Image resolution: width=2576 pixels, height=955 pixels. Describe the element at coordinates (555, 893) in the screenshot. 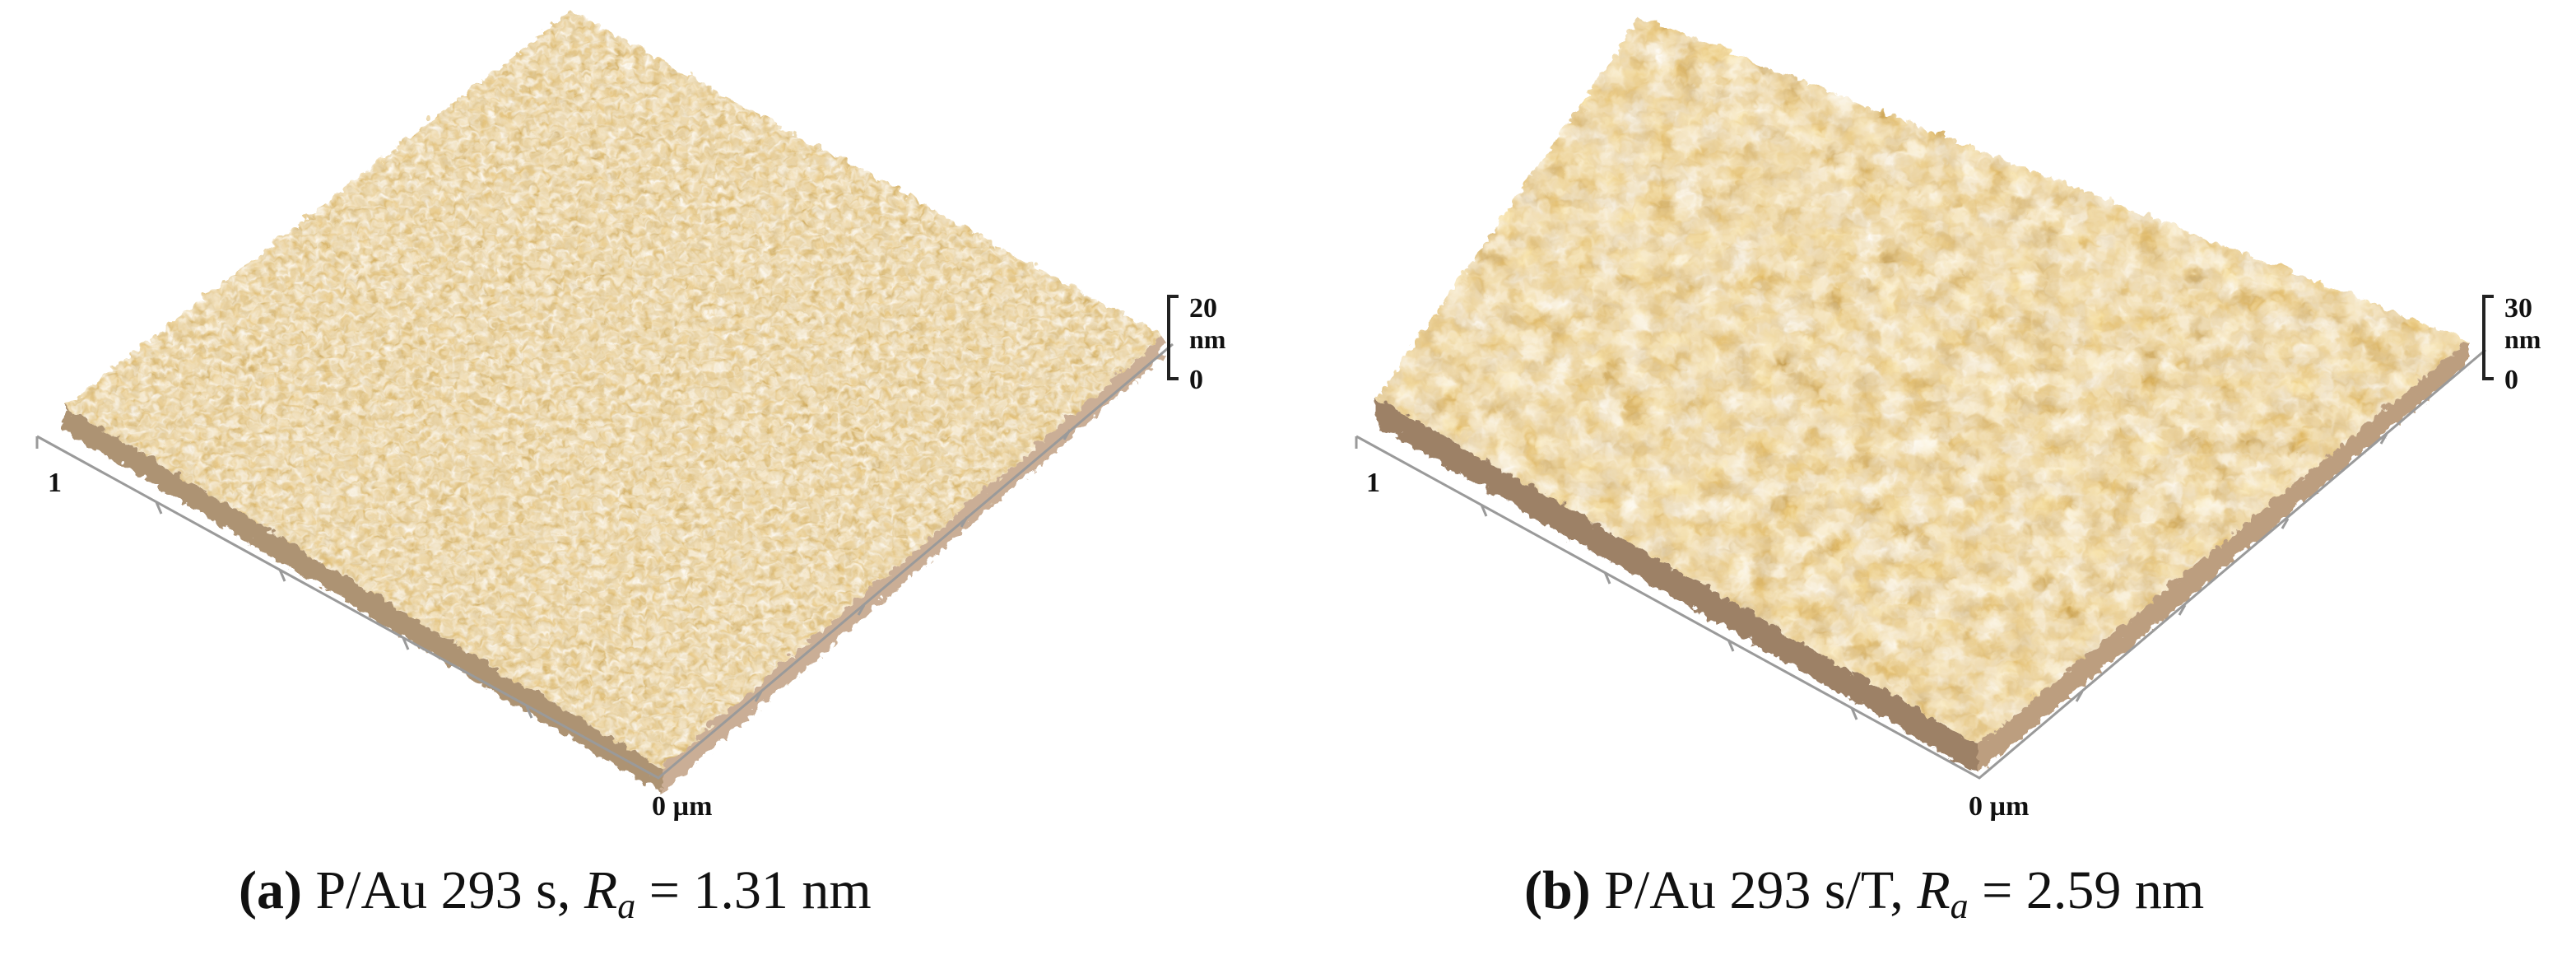

I see `caption-a: (a) P/Au 293 s, Ra = 1.31 nm` at that location.